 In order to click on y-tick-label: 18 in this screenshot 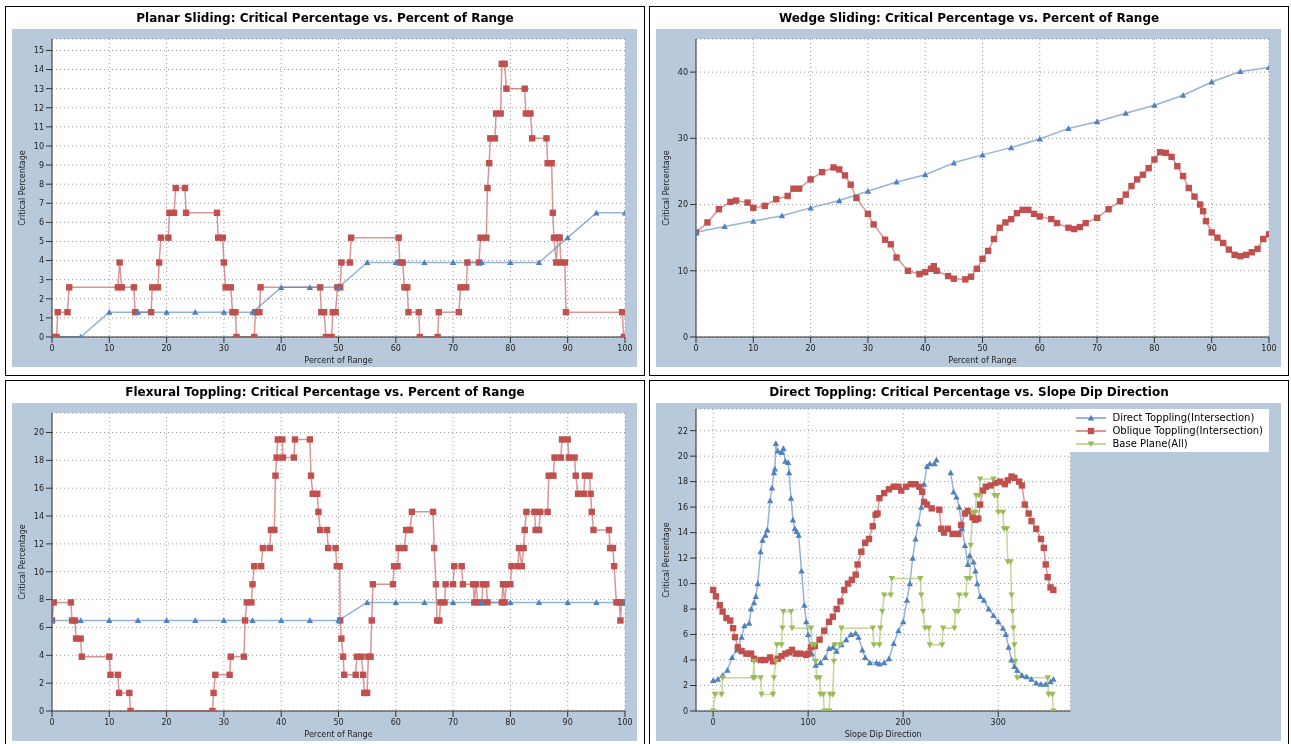, I will do `click(38, 461)`.